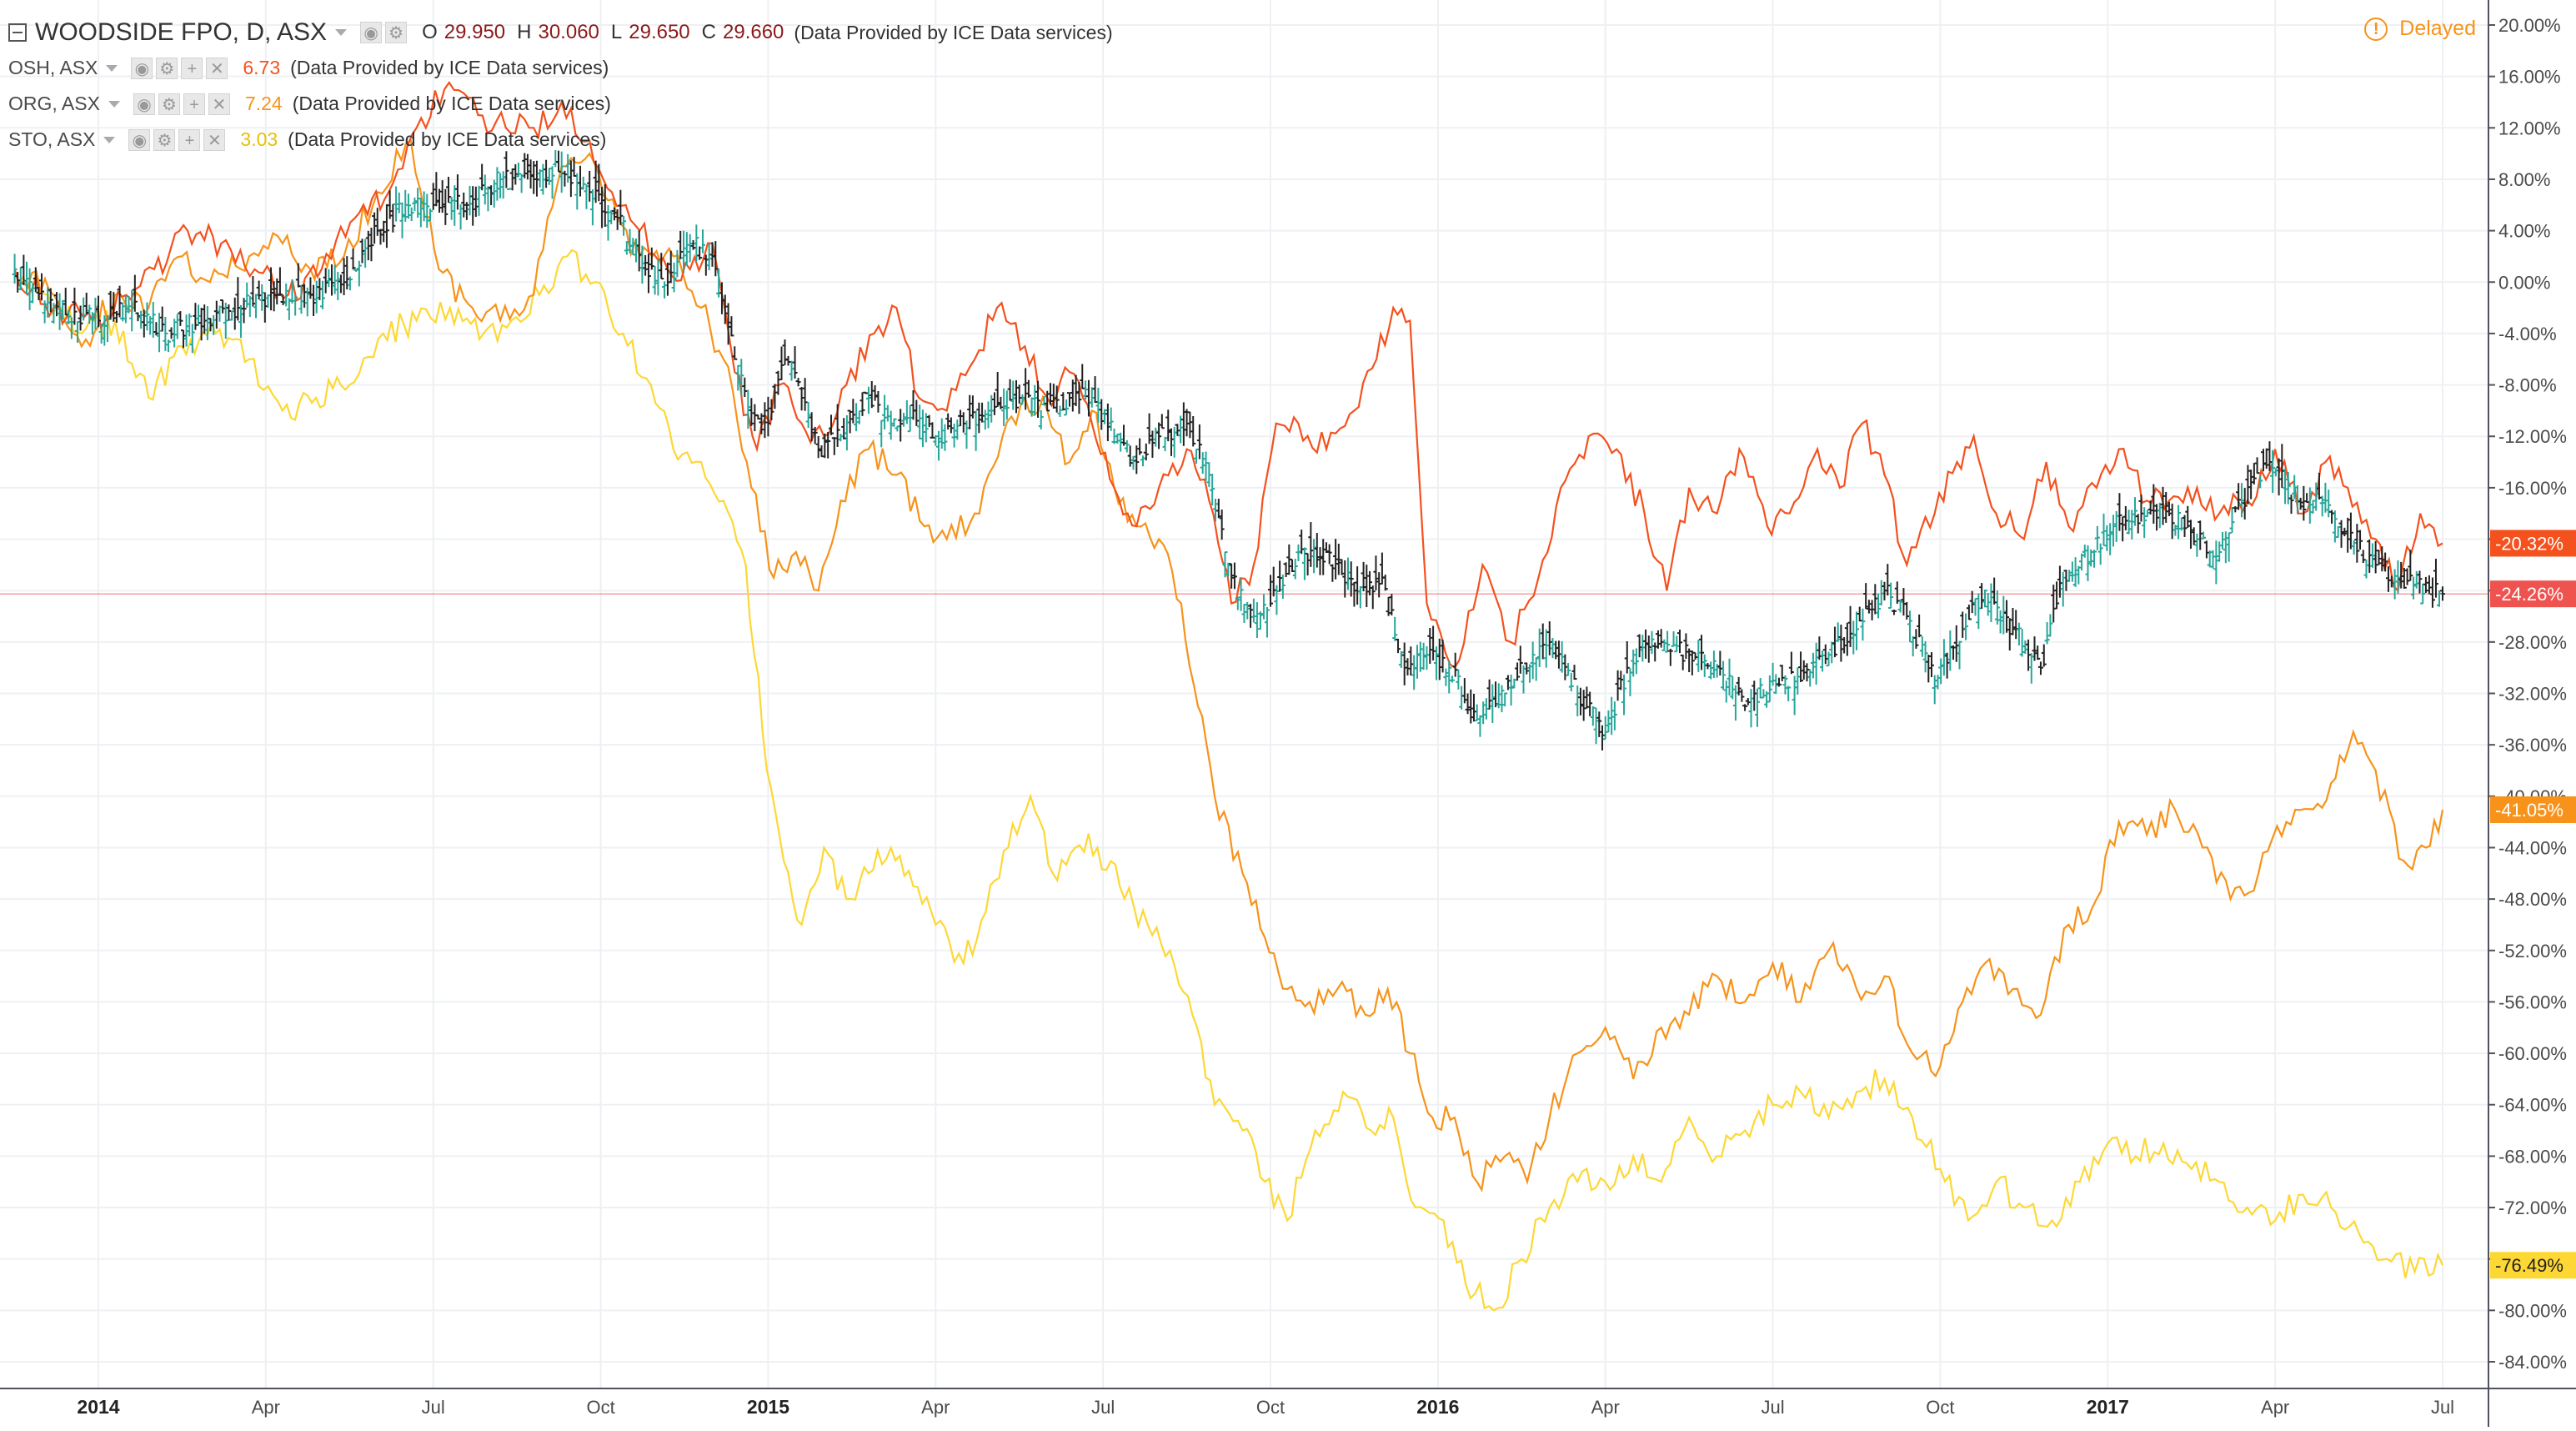 Image resolution: width=2576 pixels, height=1431 pixels. What do you see at coordinates (54, 104) in the screenshot?
I see `legend-symbol: ORG, ASX` at bounding box center [54, 104].